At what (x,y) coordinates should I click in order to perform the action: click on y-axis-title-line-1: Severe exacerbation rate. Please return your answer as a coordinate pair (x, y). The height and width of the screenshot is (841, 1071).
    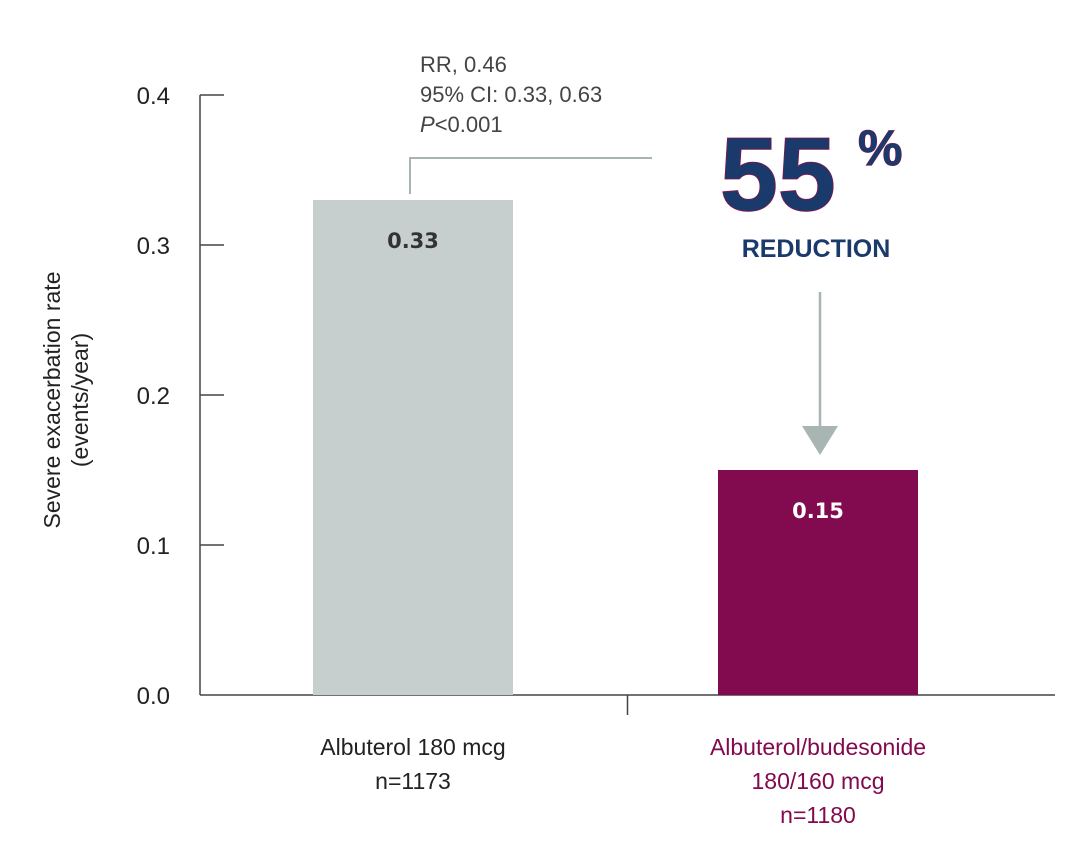
    Looking at the image, I should click on (52, 400).